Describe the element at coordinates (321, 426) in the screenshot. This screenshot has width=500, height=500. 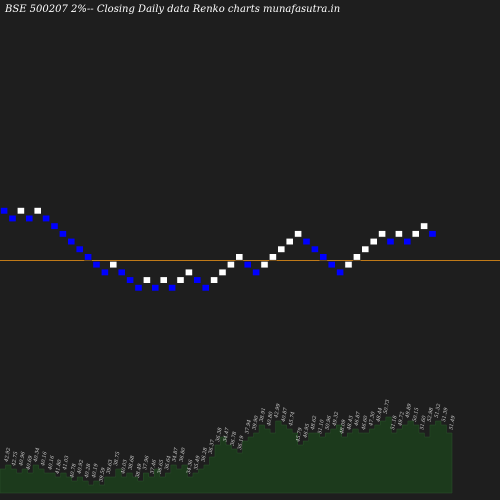
I see `volume-value-label: 51.10` at that location.